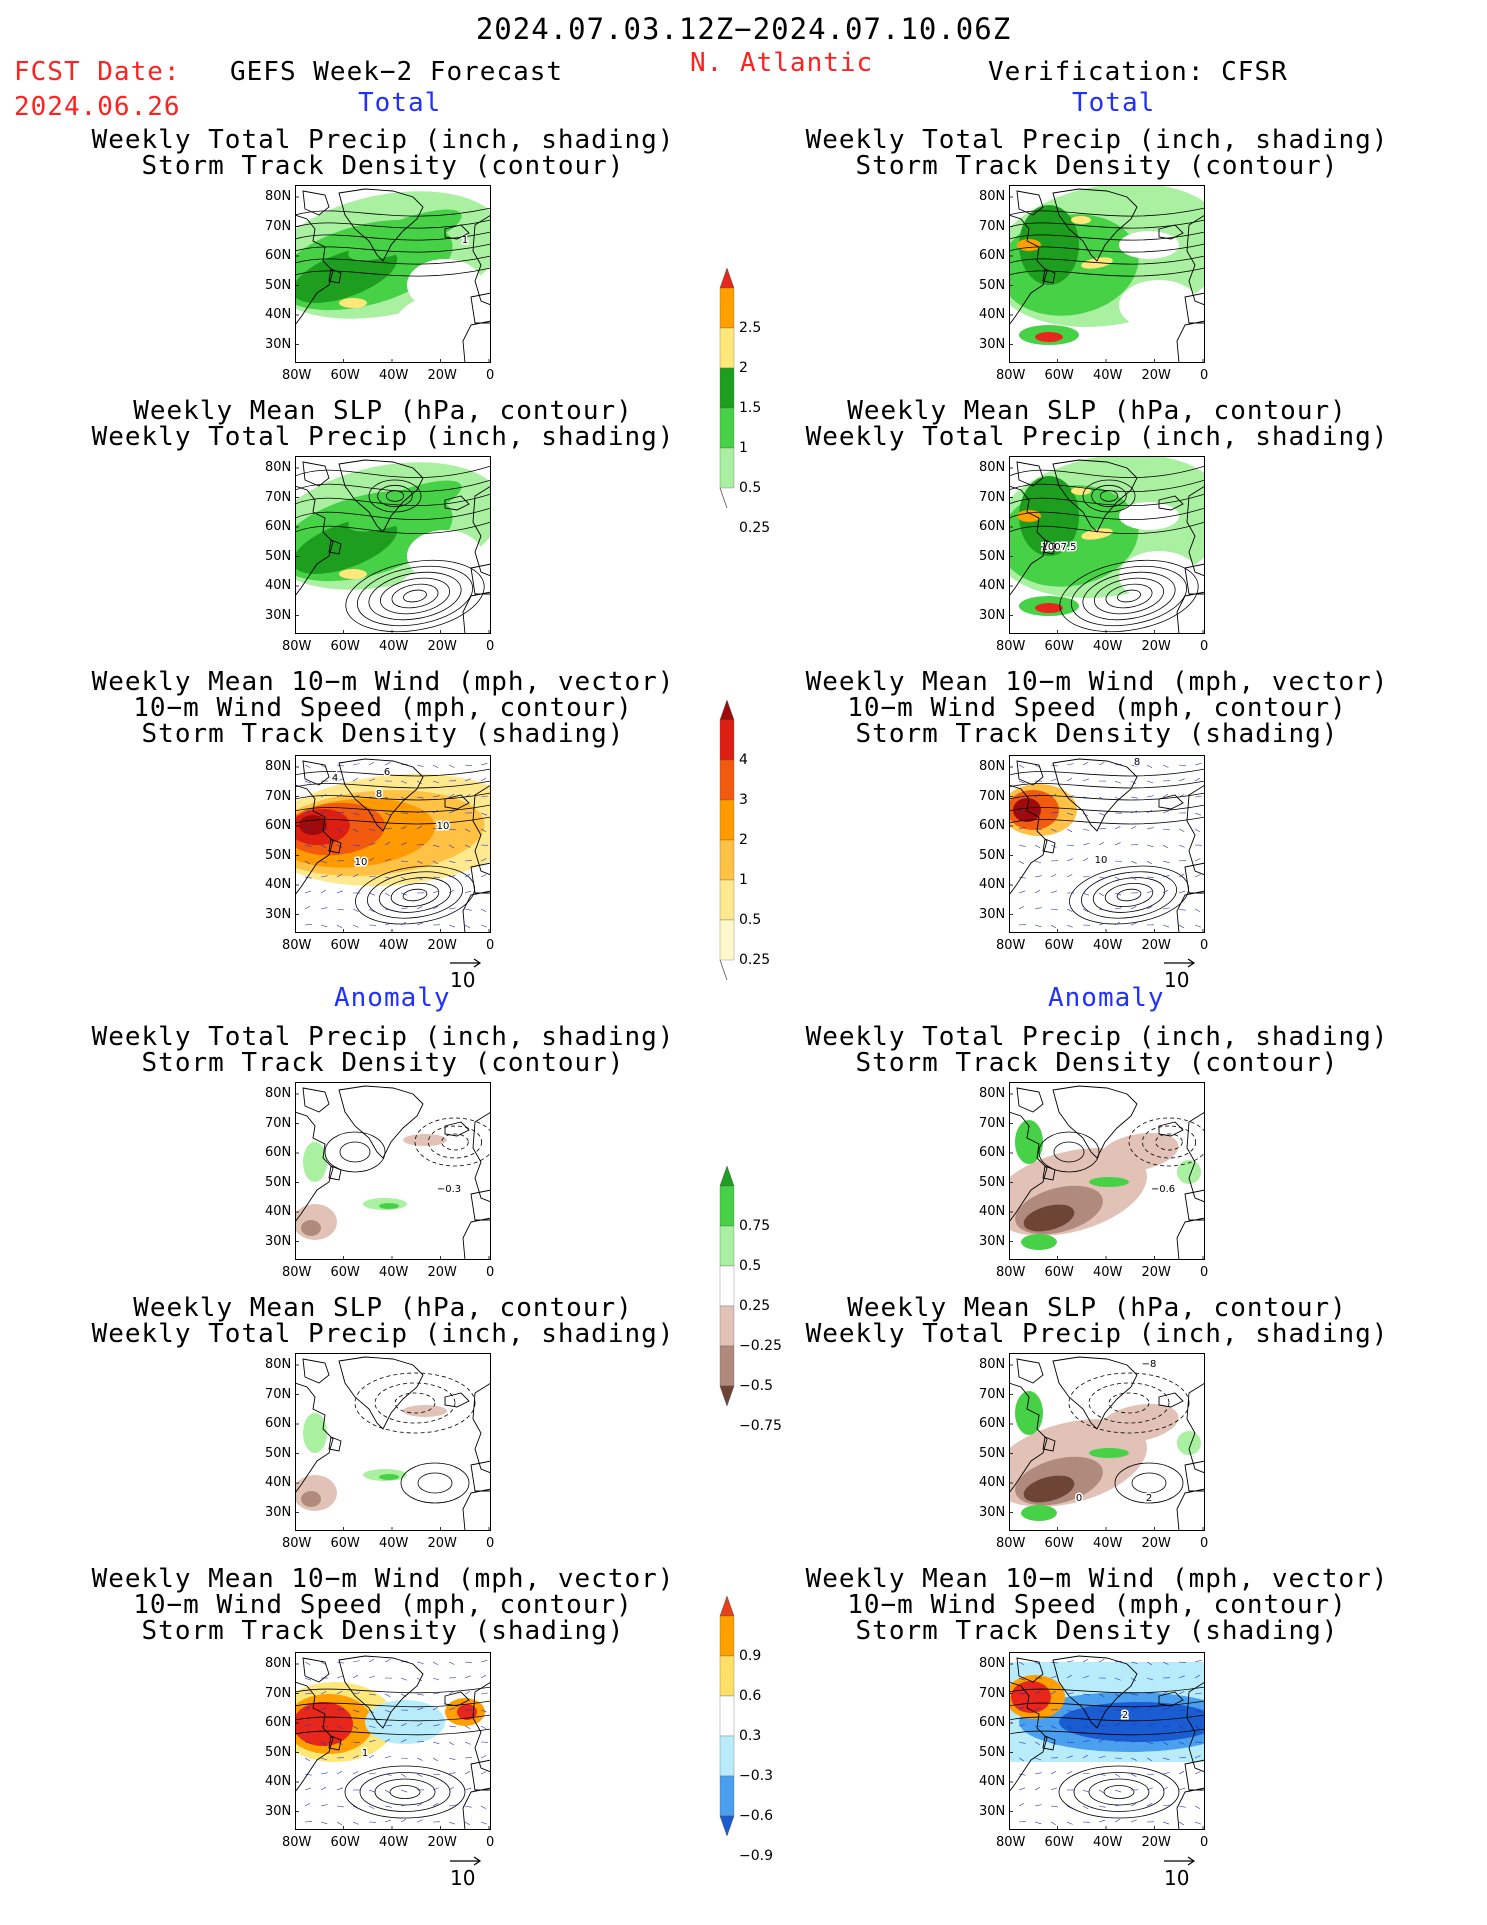  What do you see at coordinates (480, 878) in the screenshot?
I see `coastline-iberia` at bounding box center [480, 878].